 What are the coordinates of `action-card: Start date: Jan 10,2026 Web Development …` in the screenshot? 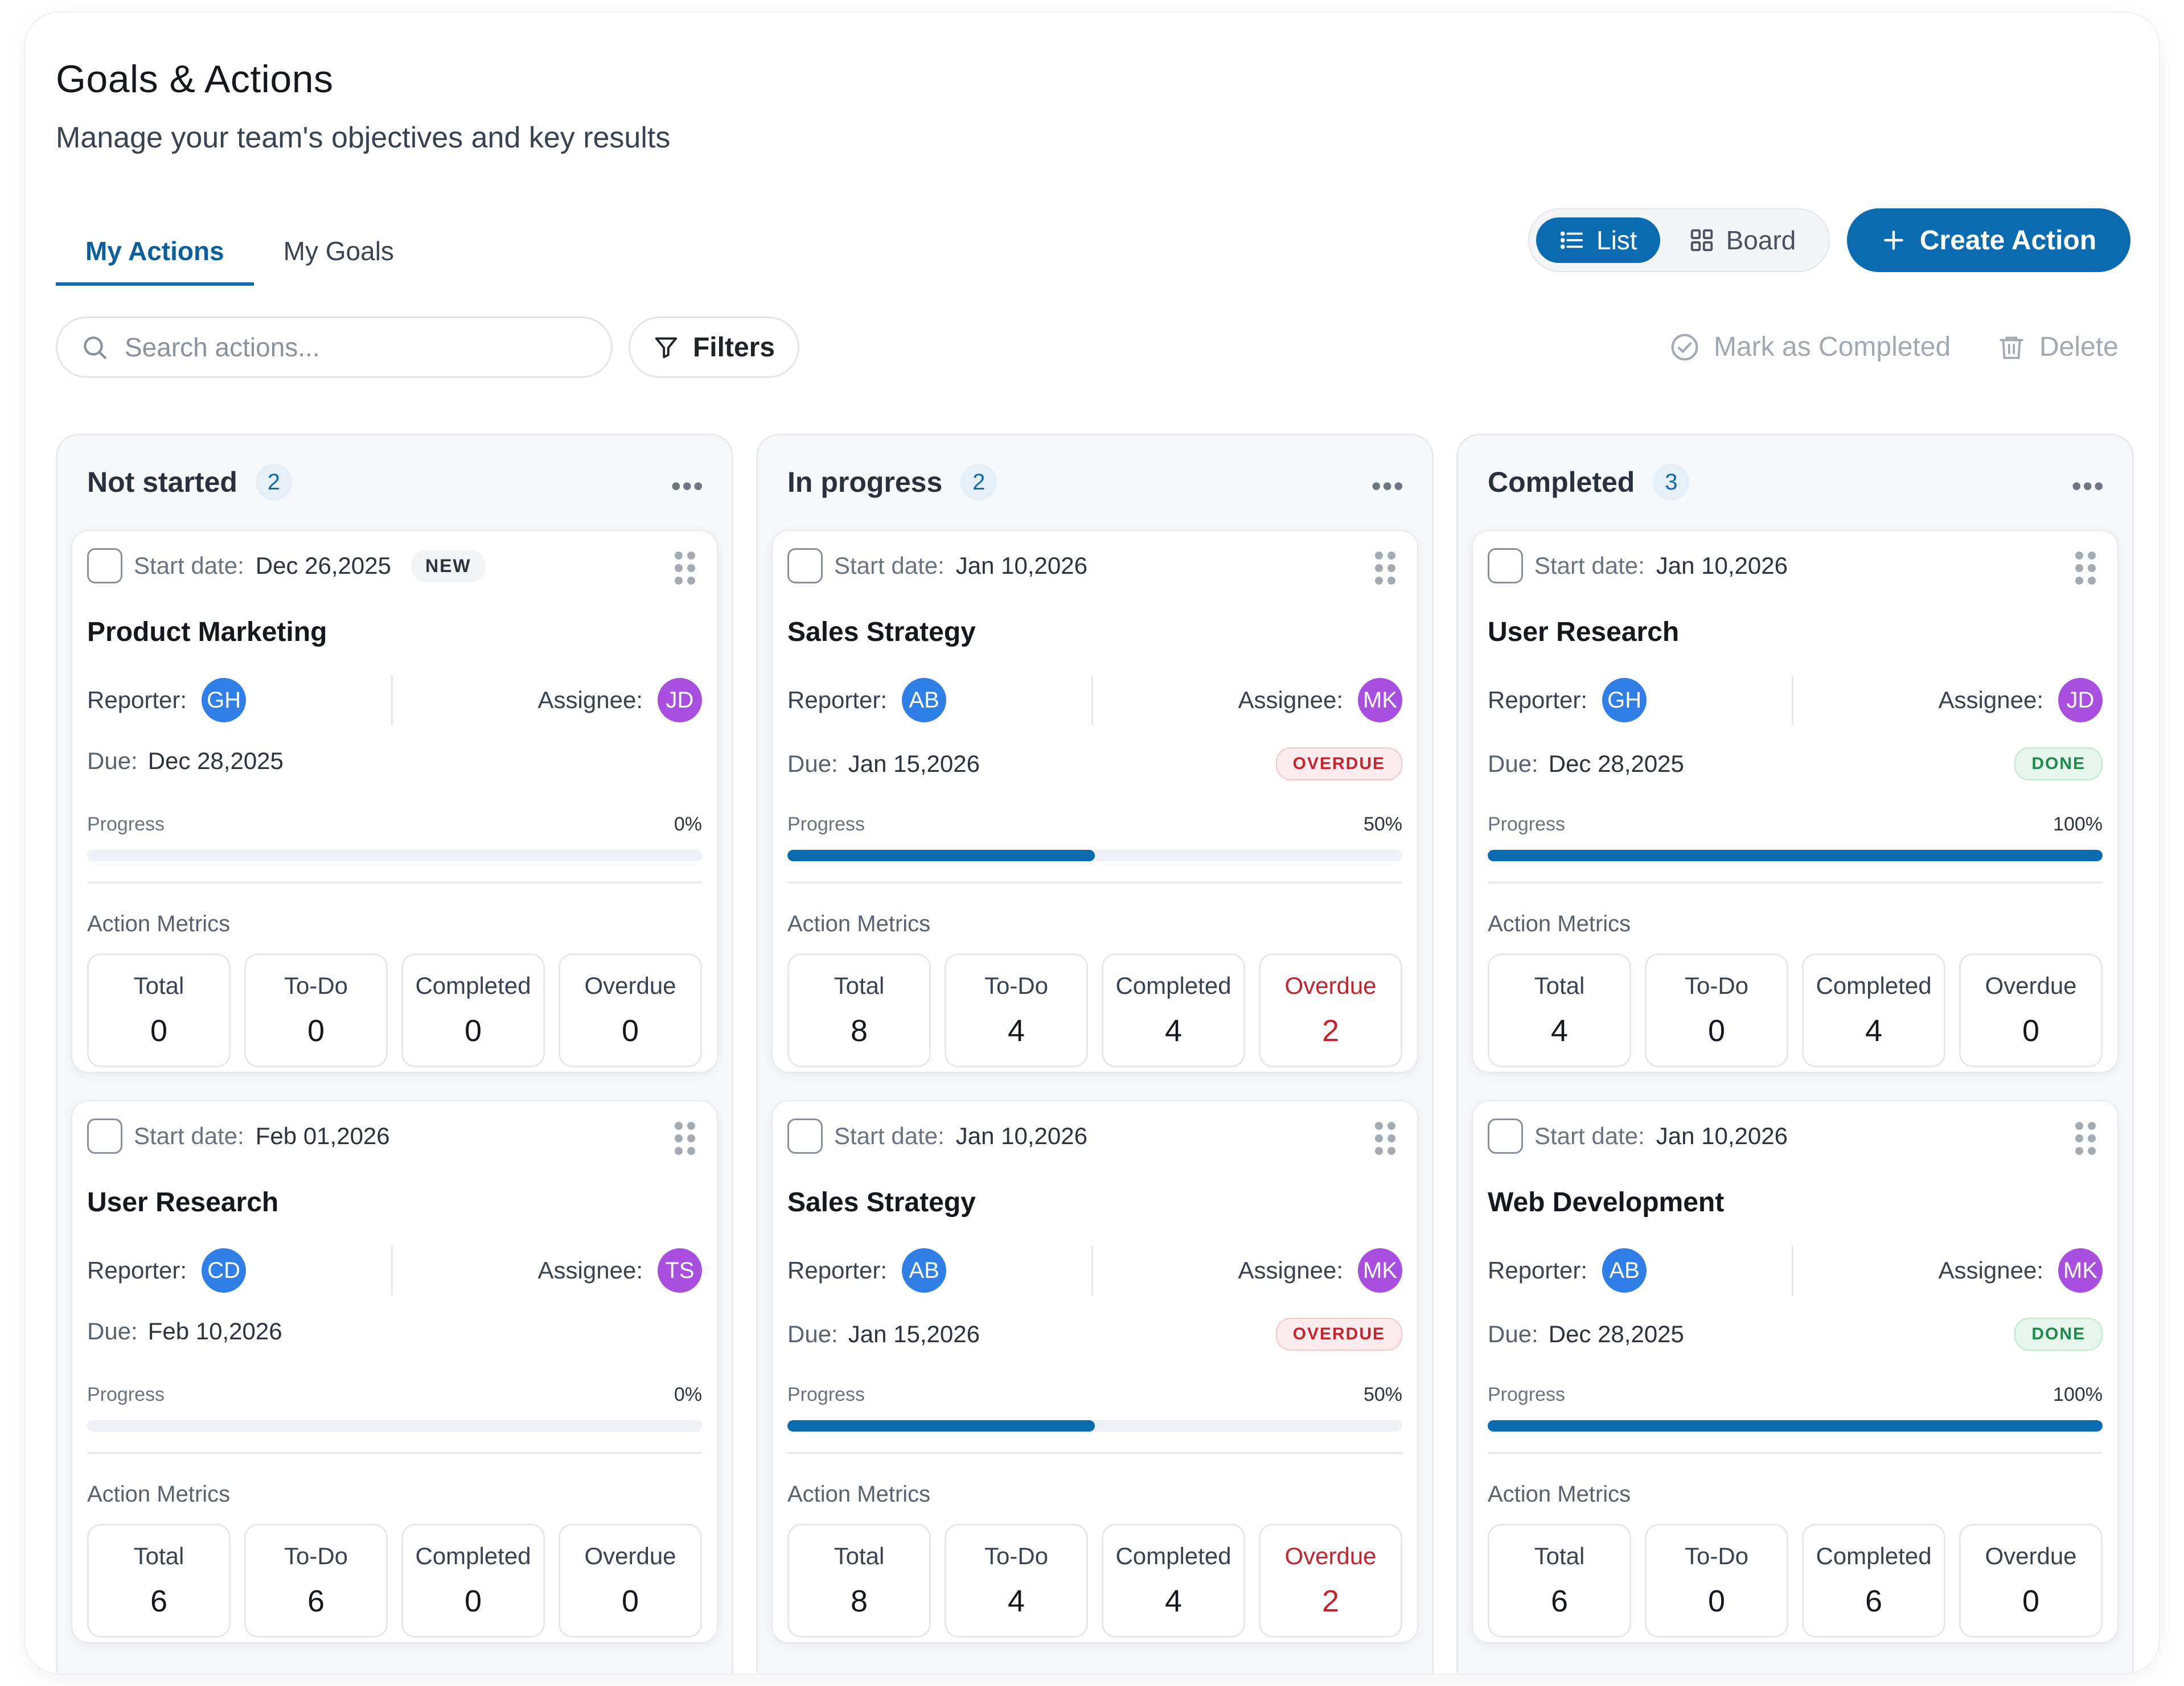 It's located at (1795, 1371).